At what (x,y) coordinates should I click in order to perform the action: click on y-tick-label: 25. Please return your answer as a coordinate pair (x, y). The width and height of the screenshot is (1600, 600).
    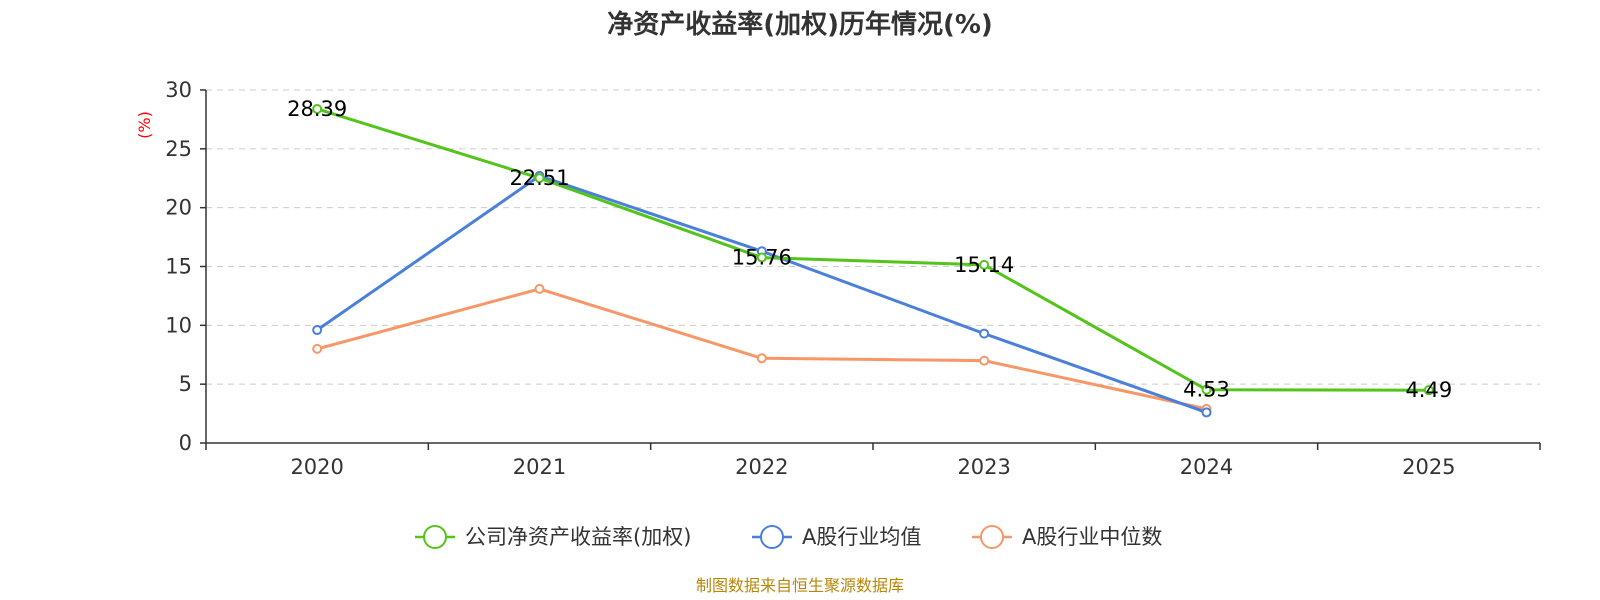
    Looking at the image, I should click on (178, 149).